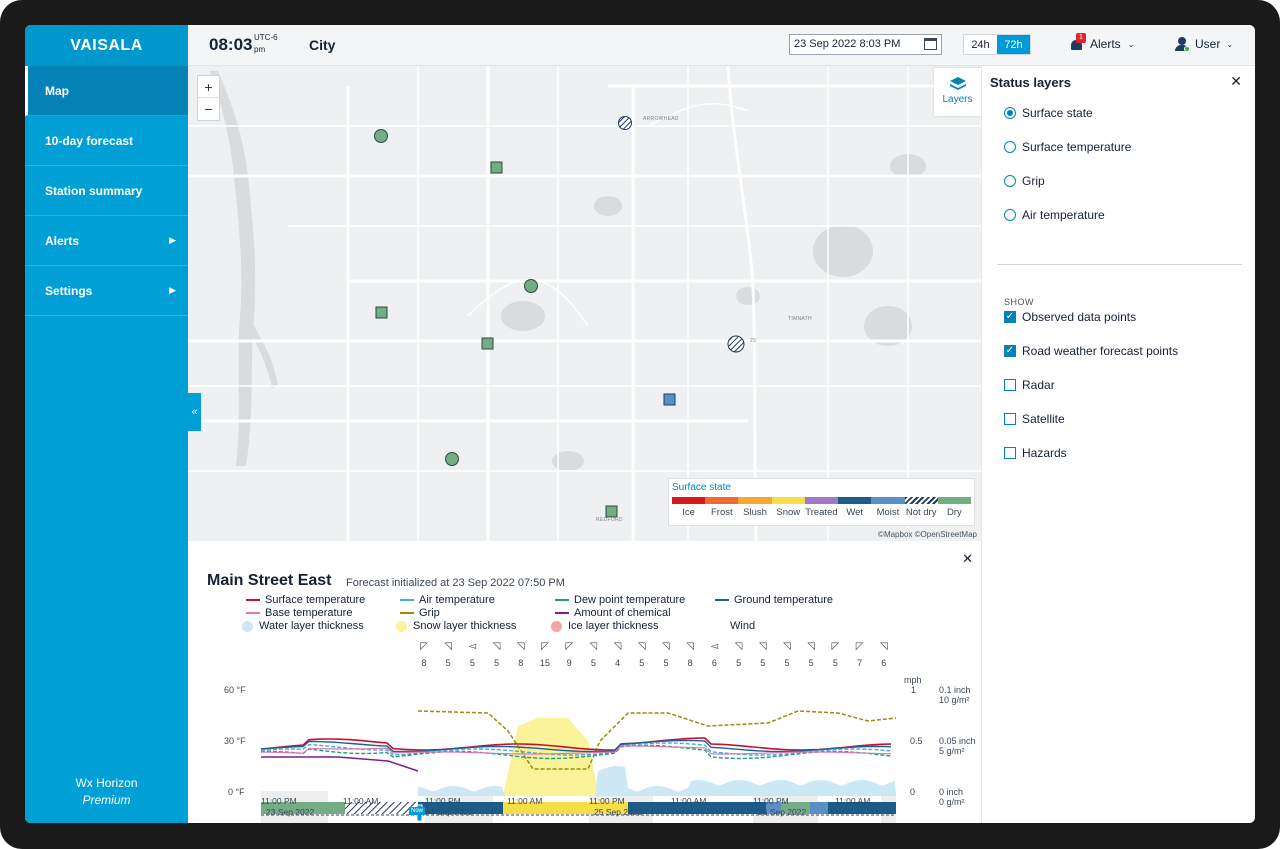 The image size is (1280, 849). What do you see at coordinates (269, 580) in the screenshot?
I see `station-name: Main Street East` at bounding box center [269, 580].